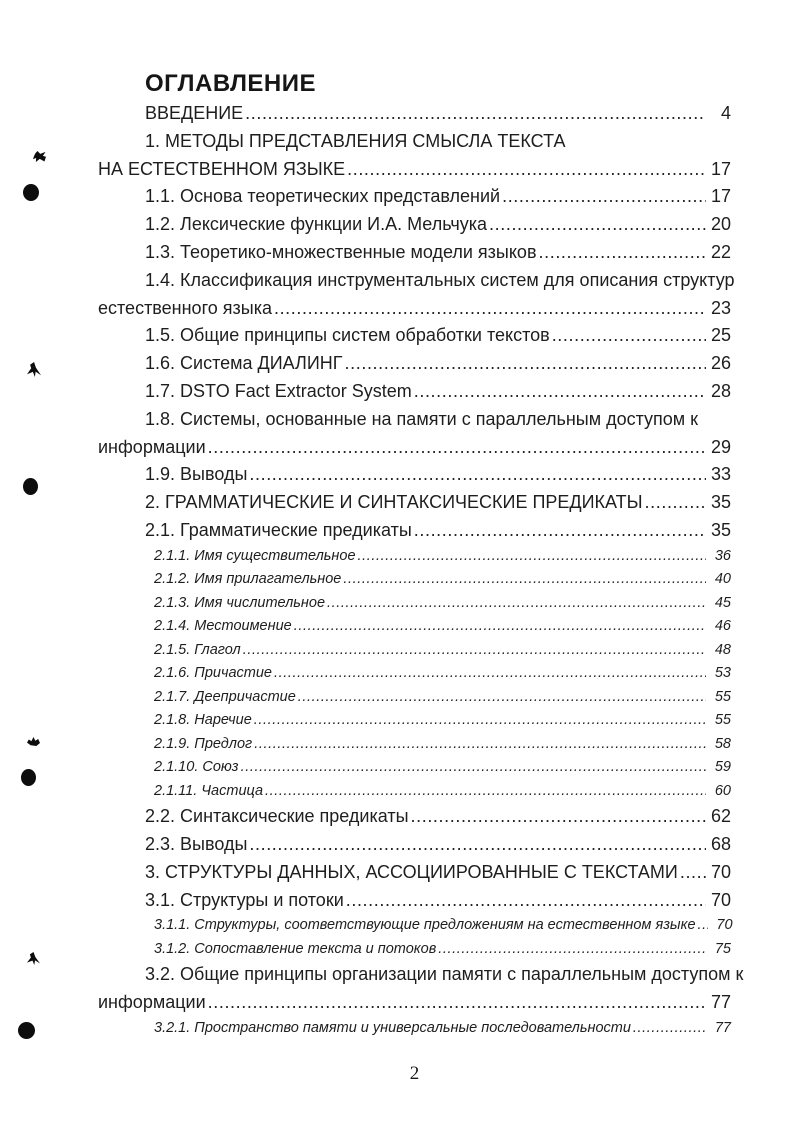 Image resolution: width=796 pixels, height=1123 pixels. What do you see at coordinates (194, 113) in the screenshot?
I see `toc-entry-text: ВВЕДЕНИЕ` at bounding box center [194, 113].